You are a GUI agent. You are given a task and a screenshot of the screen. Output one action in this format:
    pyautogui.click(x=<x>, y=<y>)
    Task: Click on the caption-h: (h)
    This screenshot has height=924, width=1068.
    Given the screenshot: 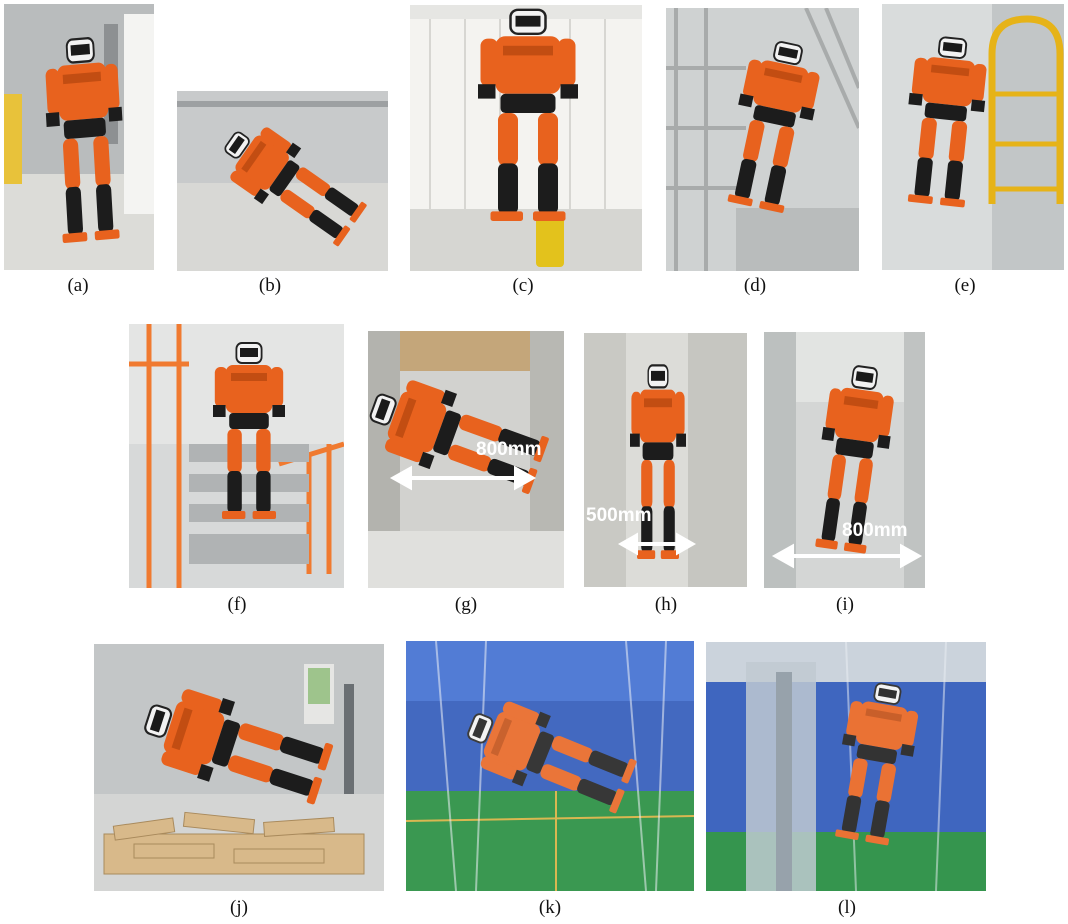 What is the action you would take?
    pyautogui.click(x=666, y=604)
    